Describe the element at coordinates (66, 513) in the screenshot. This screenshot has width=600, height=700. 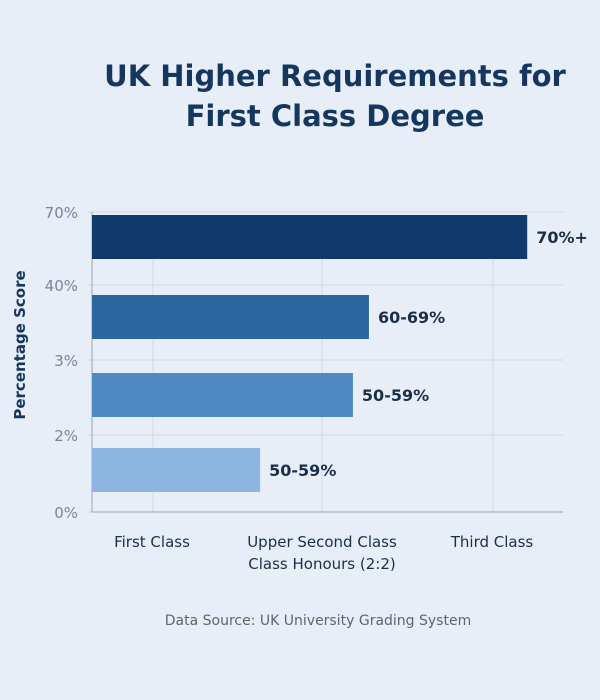
I see `y-tick-label: 0%` at that location.